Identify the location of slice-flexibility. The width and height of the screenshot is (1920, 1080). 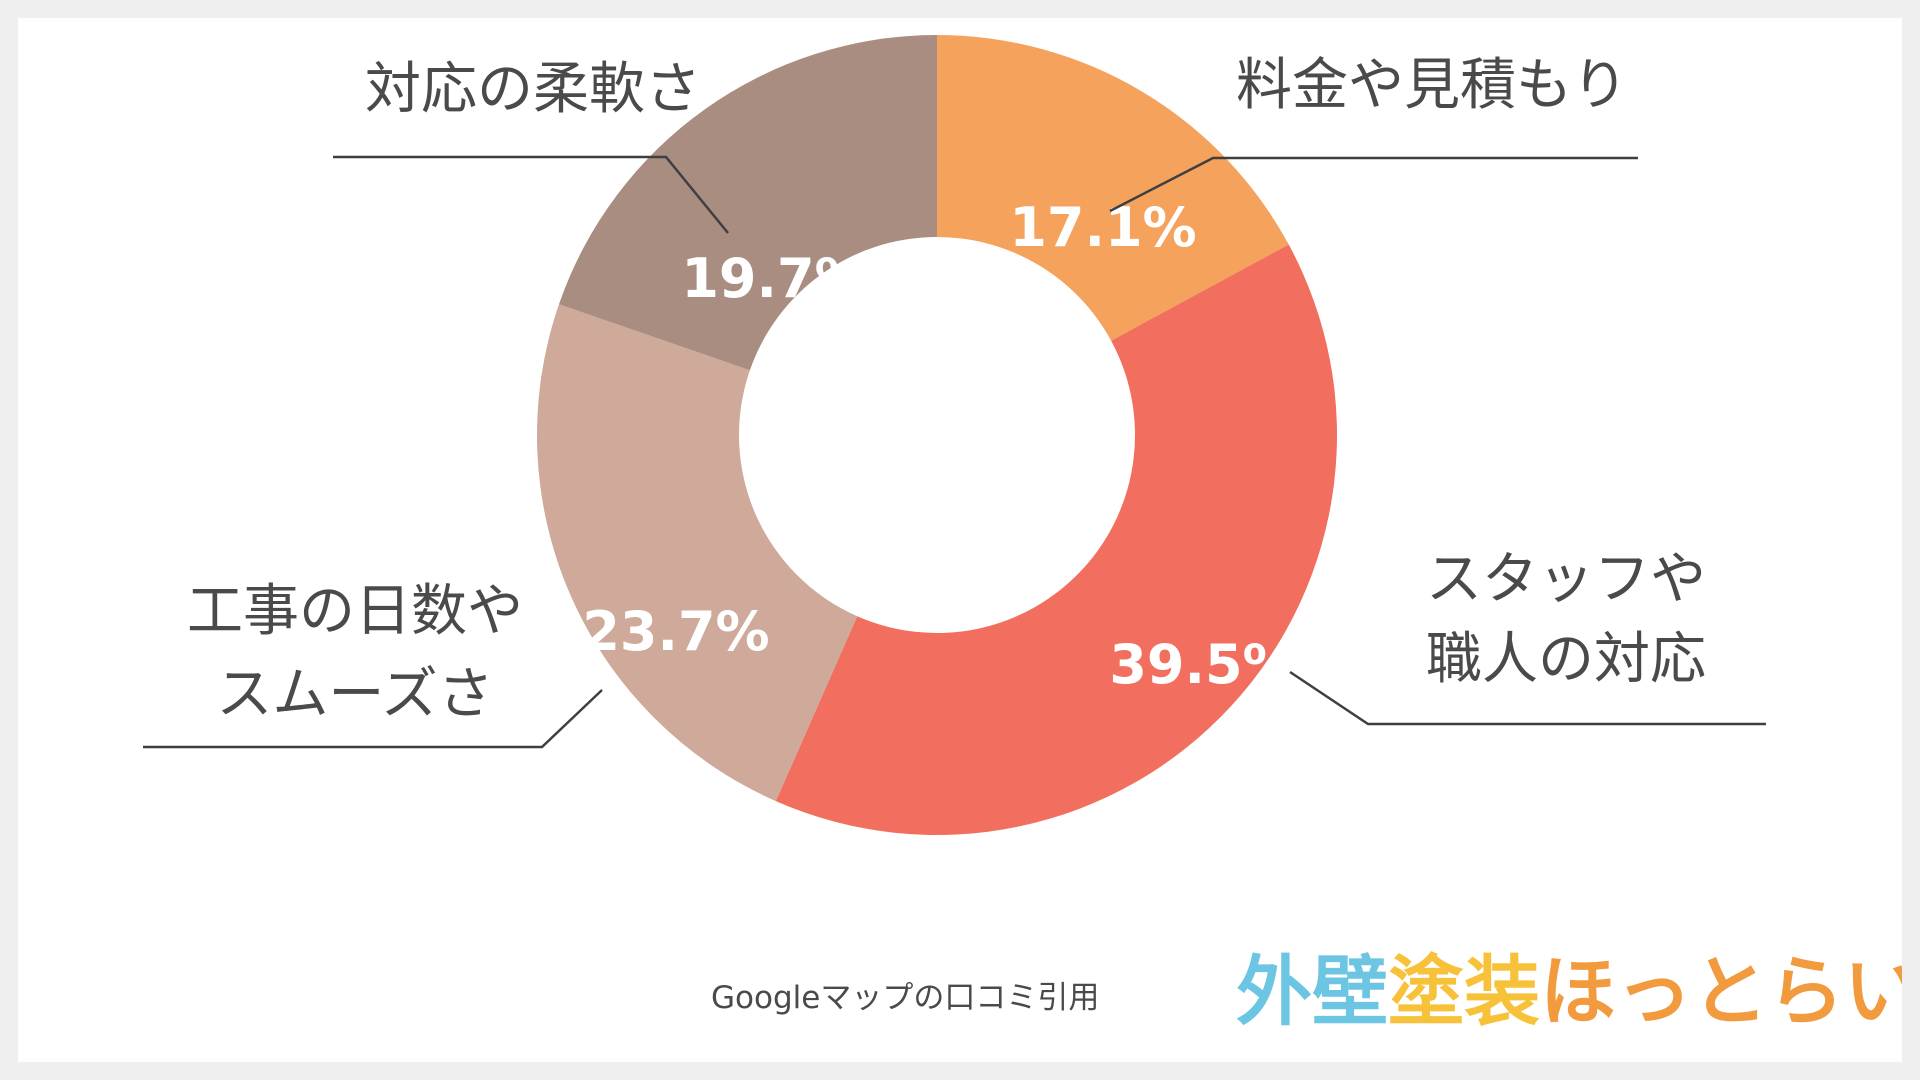
(747, 203).